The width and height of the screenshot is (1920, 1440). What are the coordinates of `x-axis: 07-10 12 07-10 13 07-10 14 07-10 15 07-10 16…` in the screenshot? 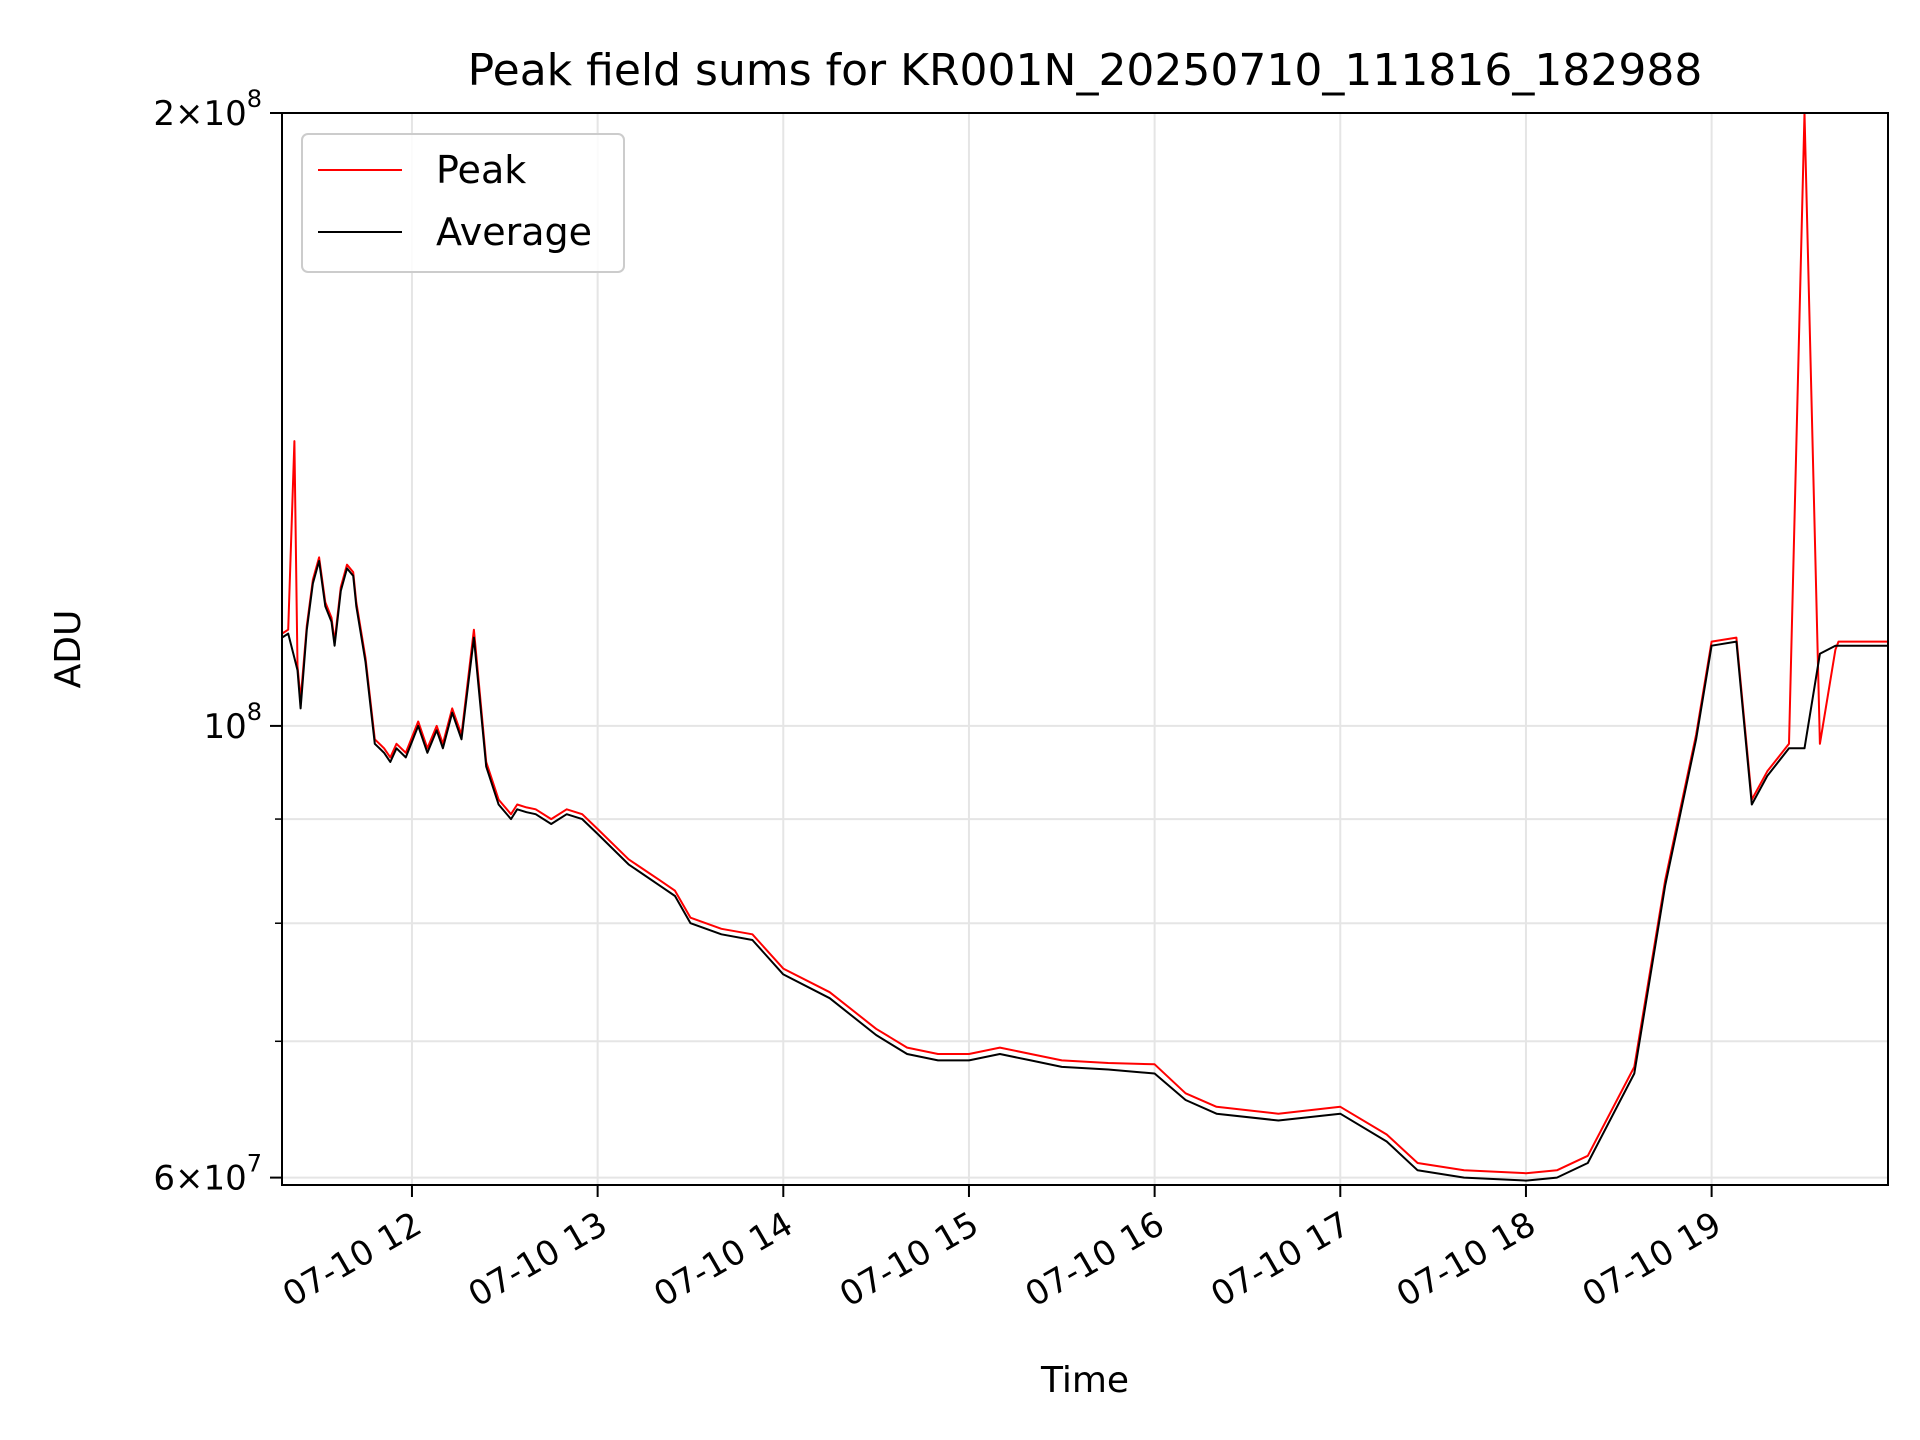 It's located at (1002, 1250).